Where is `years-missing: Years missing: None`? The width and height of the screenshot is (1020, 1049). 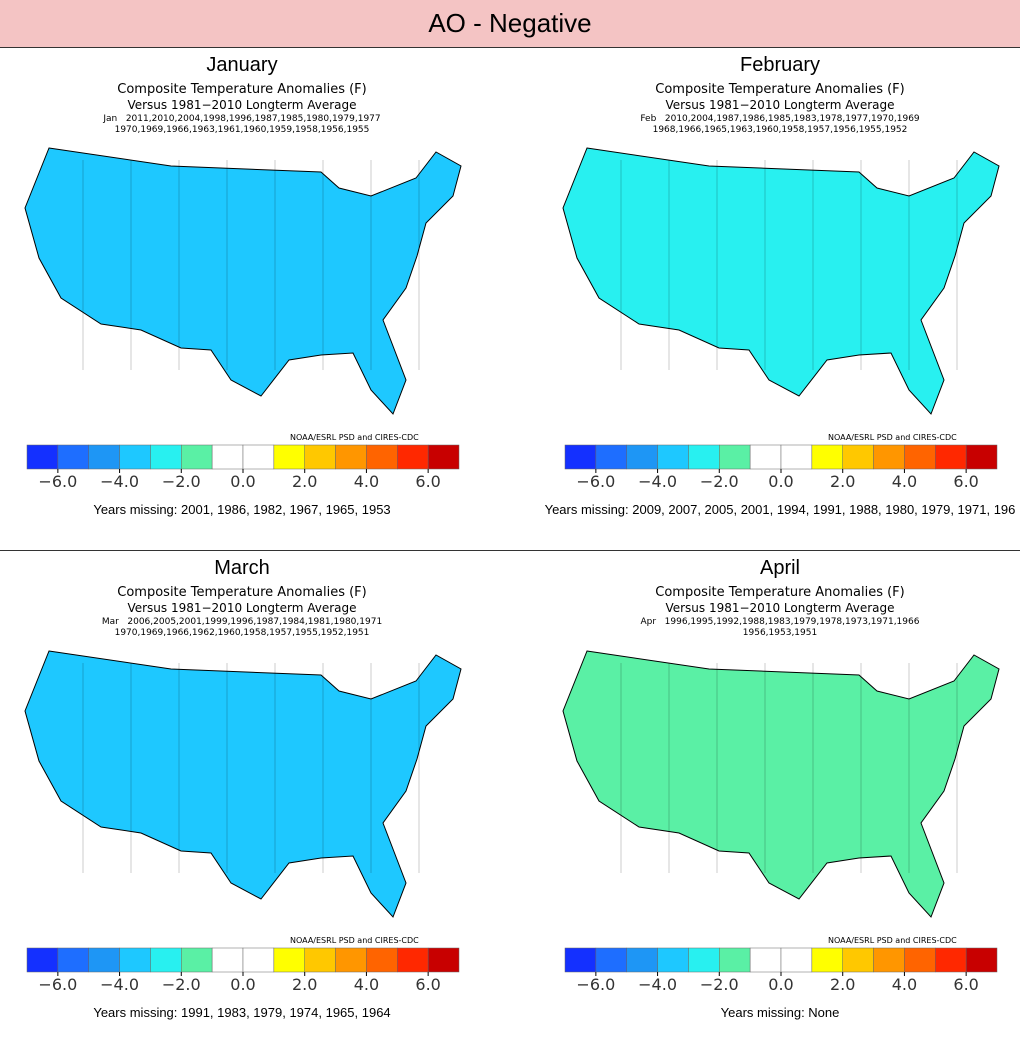 years-missing: Years missing: None is located at coordinates (780, 1012).